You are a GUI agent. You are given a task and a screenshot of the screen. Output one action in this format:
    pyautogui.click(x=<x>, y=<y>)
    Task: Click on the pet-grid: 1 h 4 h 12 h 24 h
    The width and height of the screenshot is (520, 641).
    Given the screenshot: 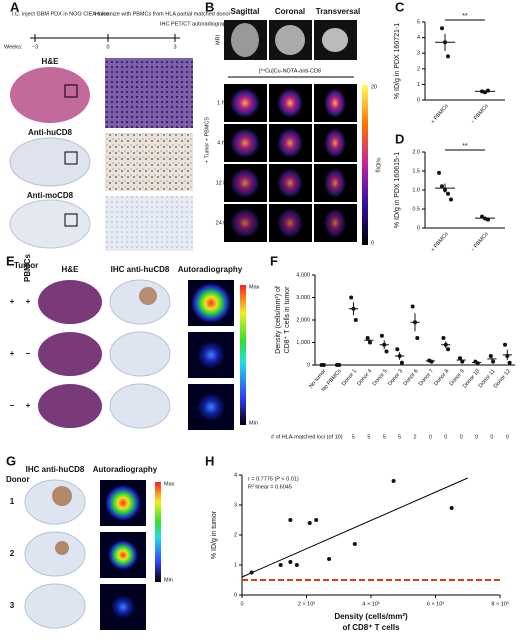 What is the action you would take?
    pyautogui.click(x=286, y=163)
    